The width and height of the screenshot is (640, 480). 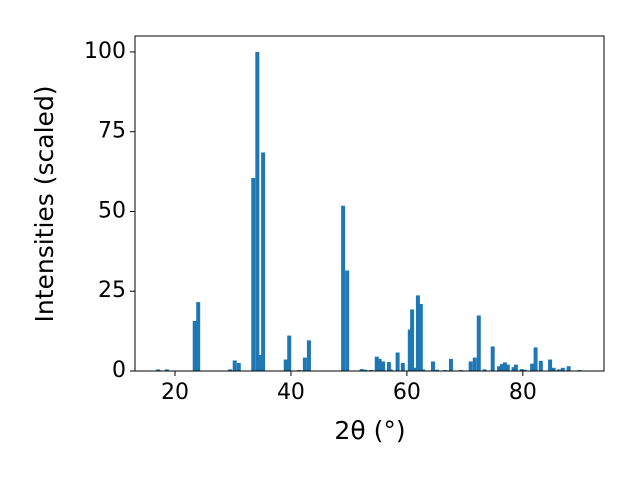 What do you see at coordinates (112, 290) in the screenshot?
I see `y-tick-label: 25` at bounding box center [112, 290].